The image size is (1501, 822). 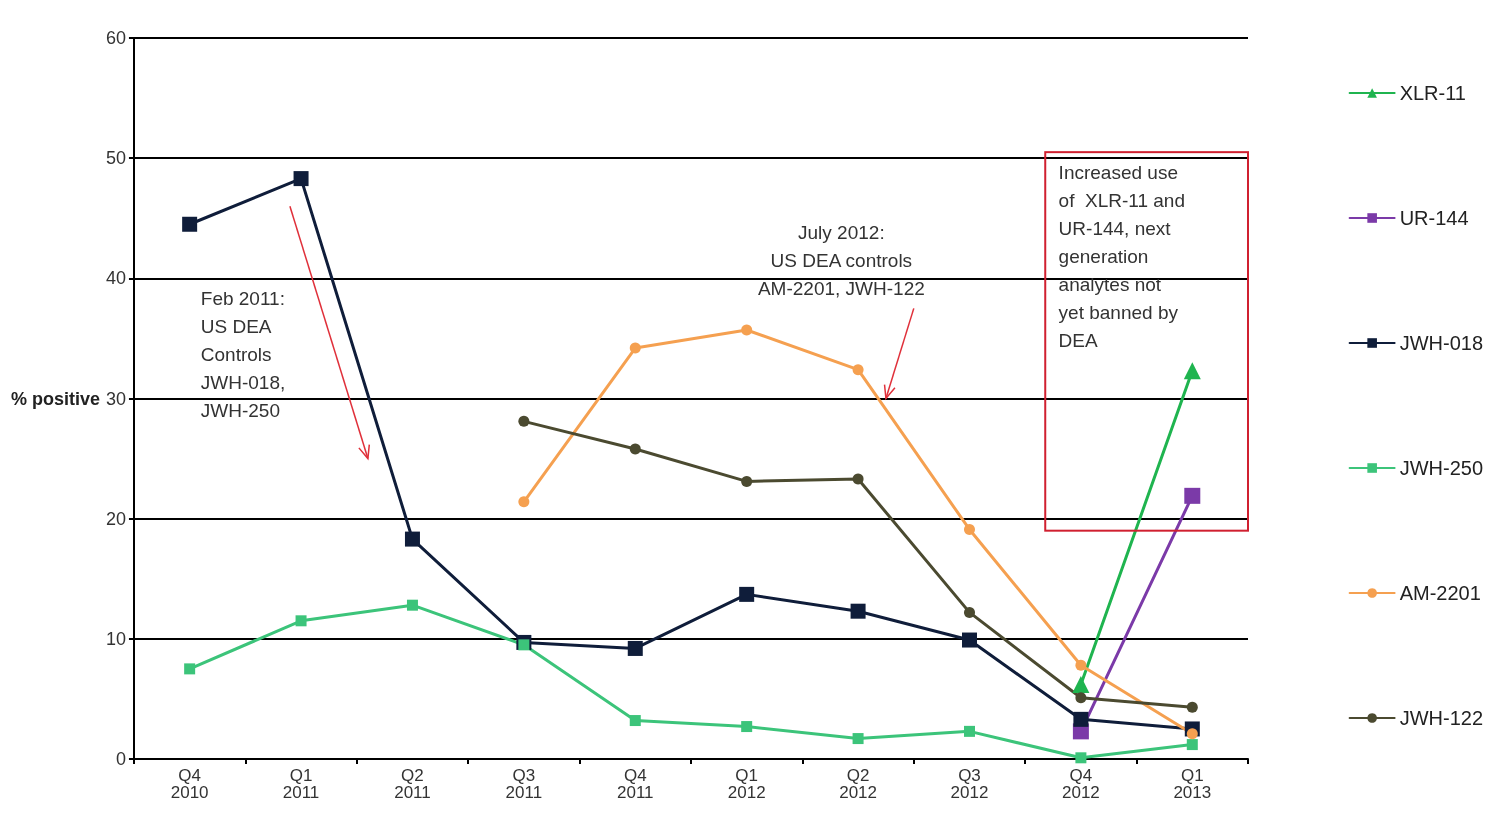 What do you see at coordinates (1080, 784) in the screenshot?
I see `x-tick-label: Q4 2012` at bounding box center [1080, 784].